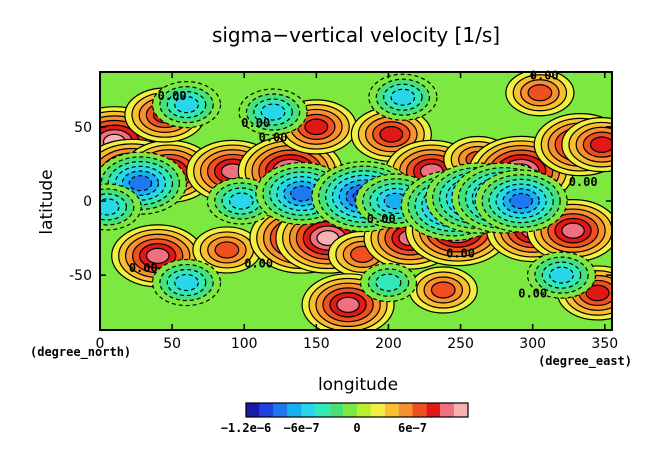 This screenshot has height=455, width=659. Describe the element at coordinates (412, 428) in the screenshot. I see `colorbar-tick-label: 6e−7` at that location.